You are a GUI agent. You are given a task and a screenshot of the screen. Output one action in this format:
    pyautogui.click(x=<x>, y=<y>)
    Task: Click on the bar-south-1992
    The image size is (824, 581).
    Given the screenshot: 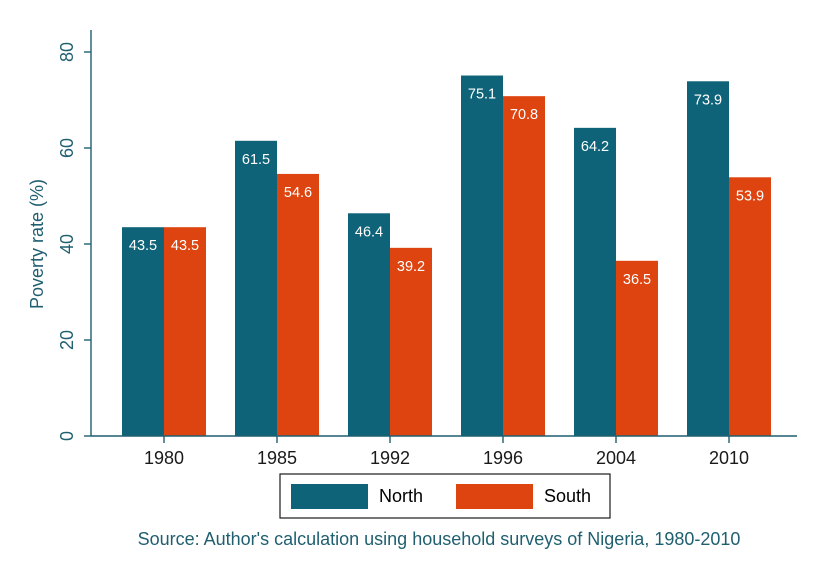 What is the action you would take?
    pyautogui.click(x=411, y=341)
    